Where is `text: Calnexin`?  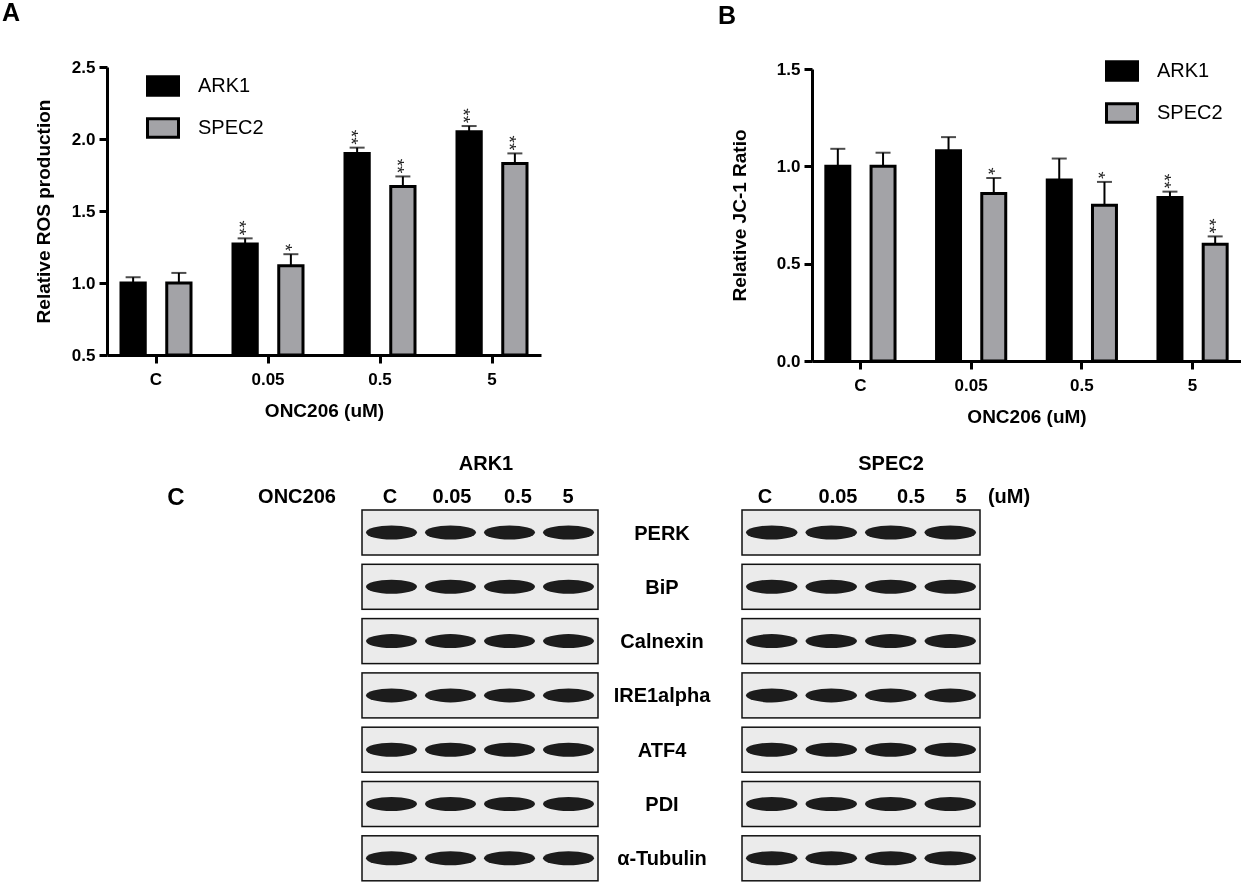 text: Calnexin is located at coordinates (662, 641).